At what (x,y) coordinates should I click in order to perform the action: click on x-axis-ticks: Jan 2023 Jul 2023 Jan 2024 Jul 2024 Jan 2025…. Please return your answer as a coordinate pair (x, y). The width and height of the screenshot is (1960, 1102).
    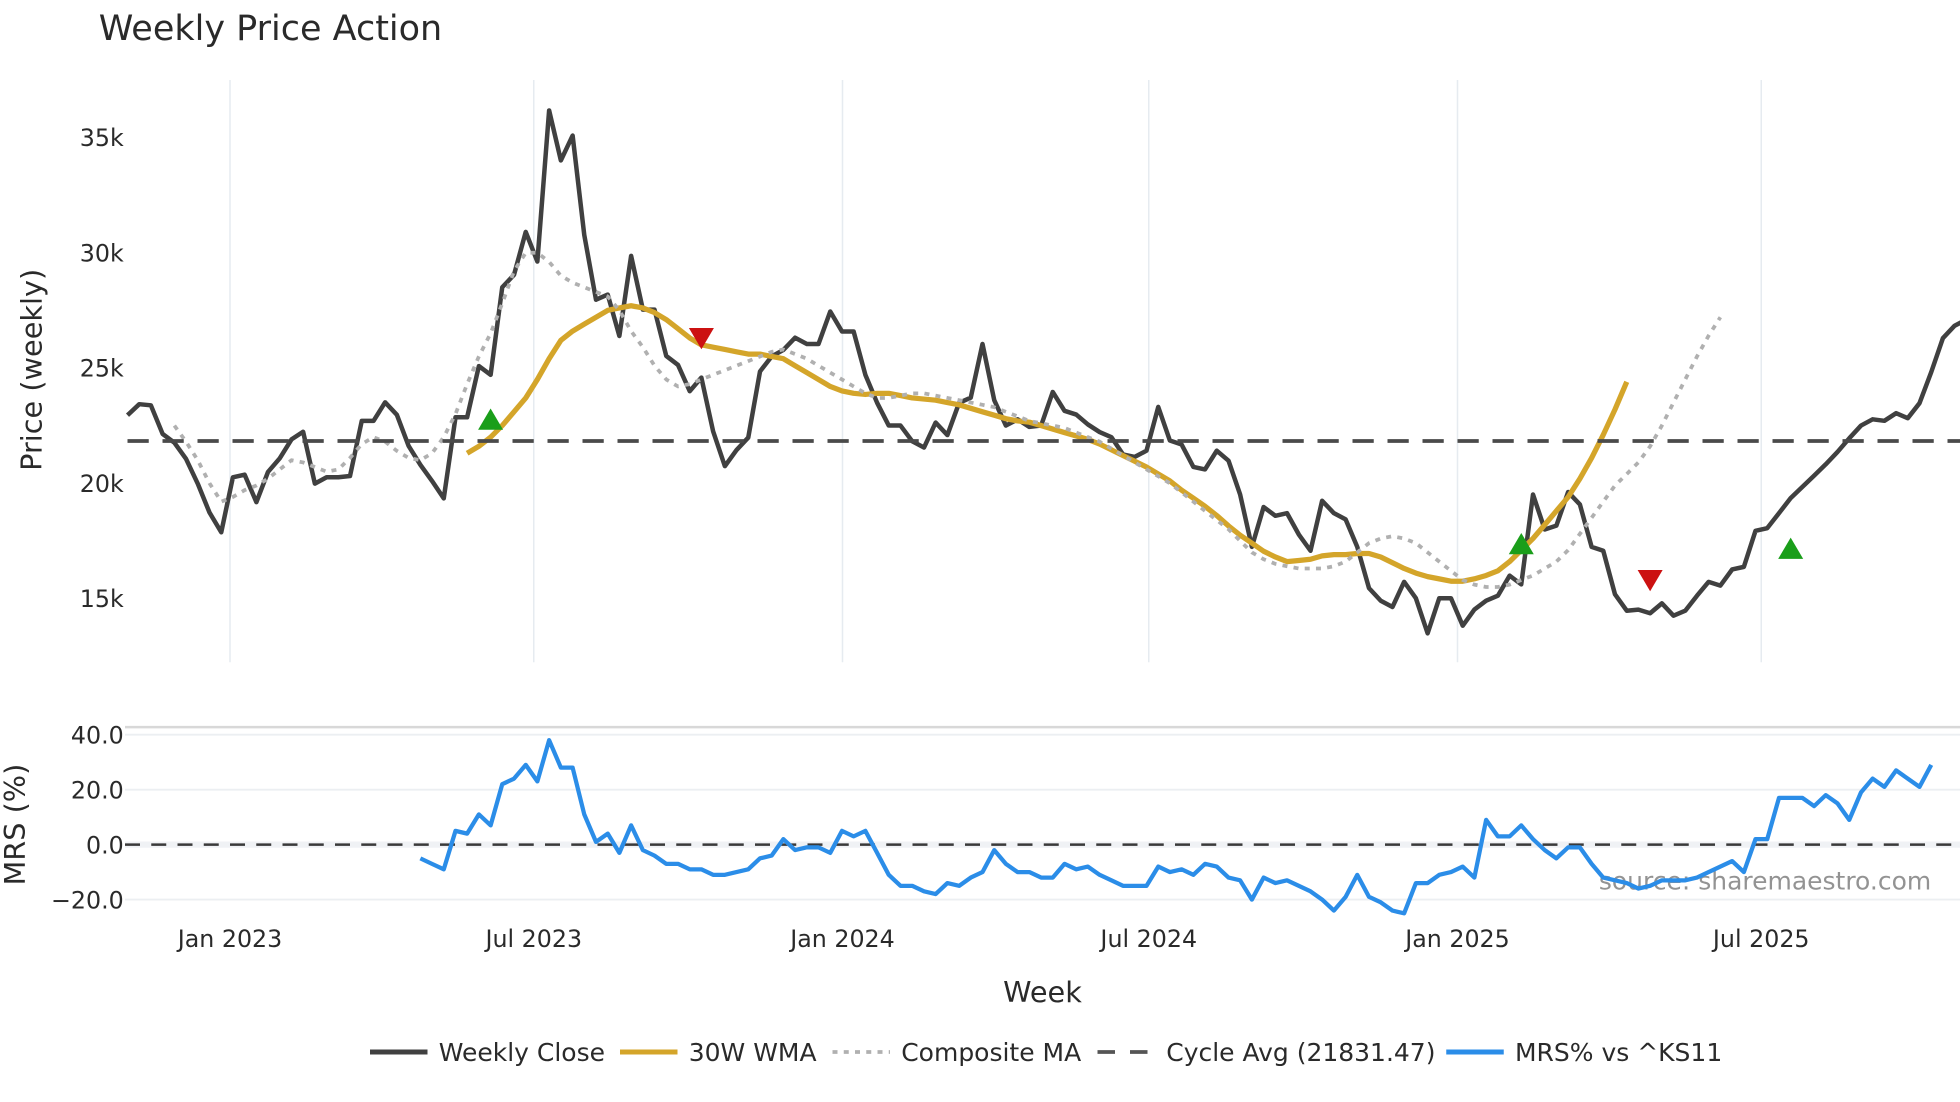
    Looking at the image, I should click on (993, 939).